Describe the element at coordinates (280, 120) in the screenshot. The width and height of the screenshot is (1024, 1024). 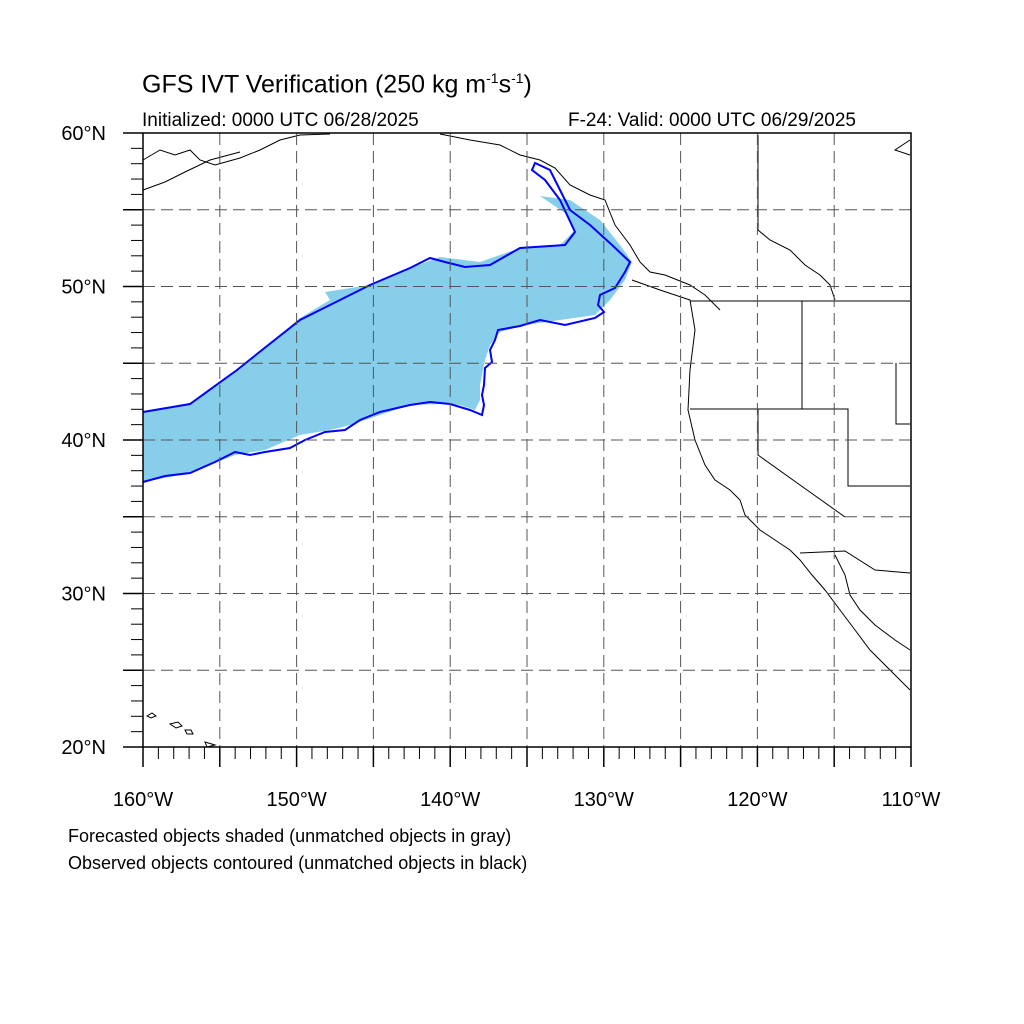
I see `initialized-text: Initialized: 0000 UTC 06/28/2025` at that location.